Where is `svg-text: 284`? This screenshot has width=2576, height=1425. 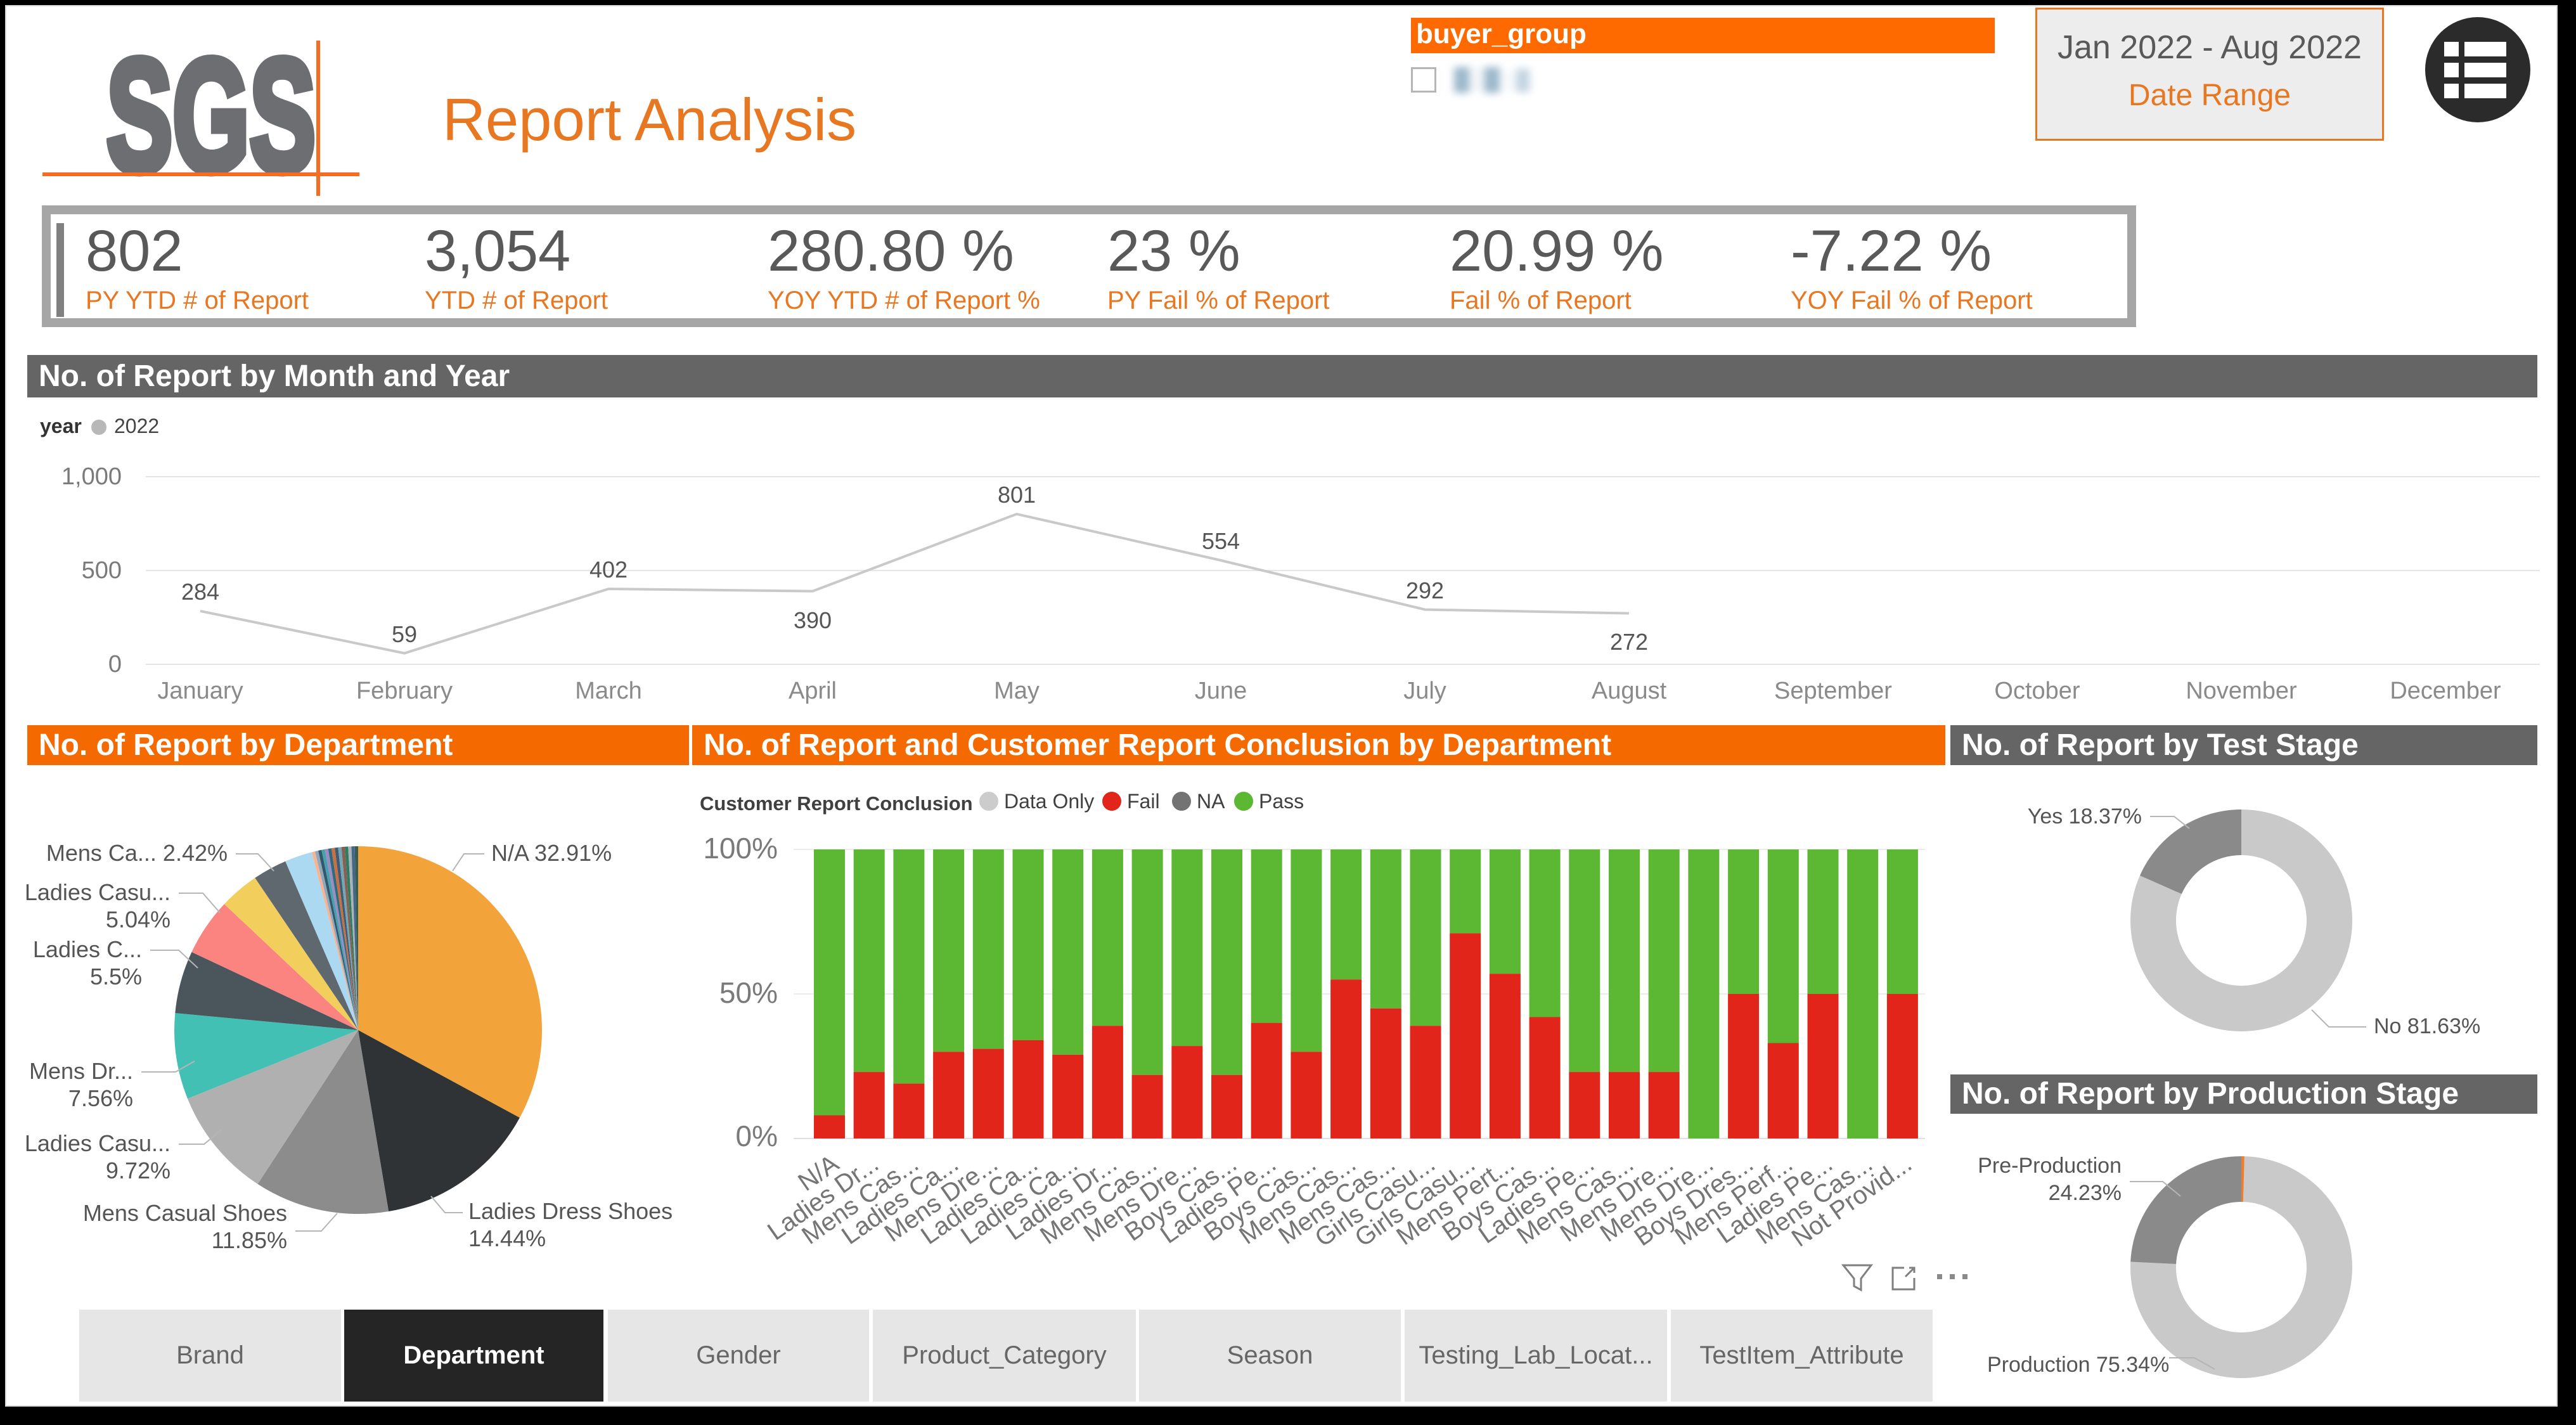 svg-text: 284 is located at coordinates (200, 592).